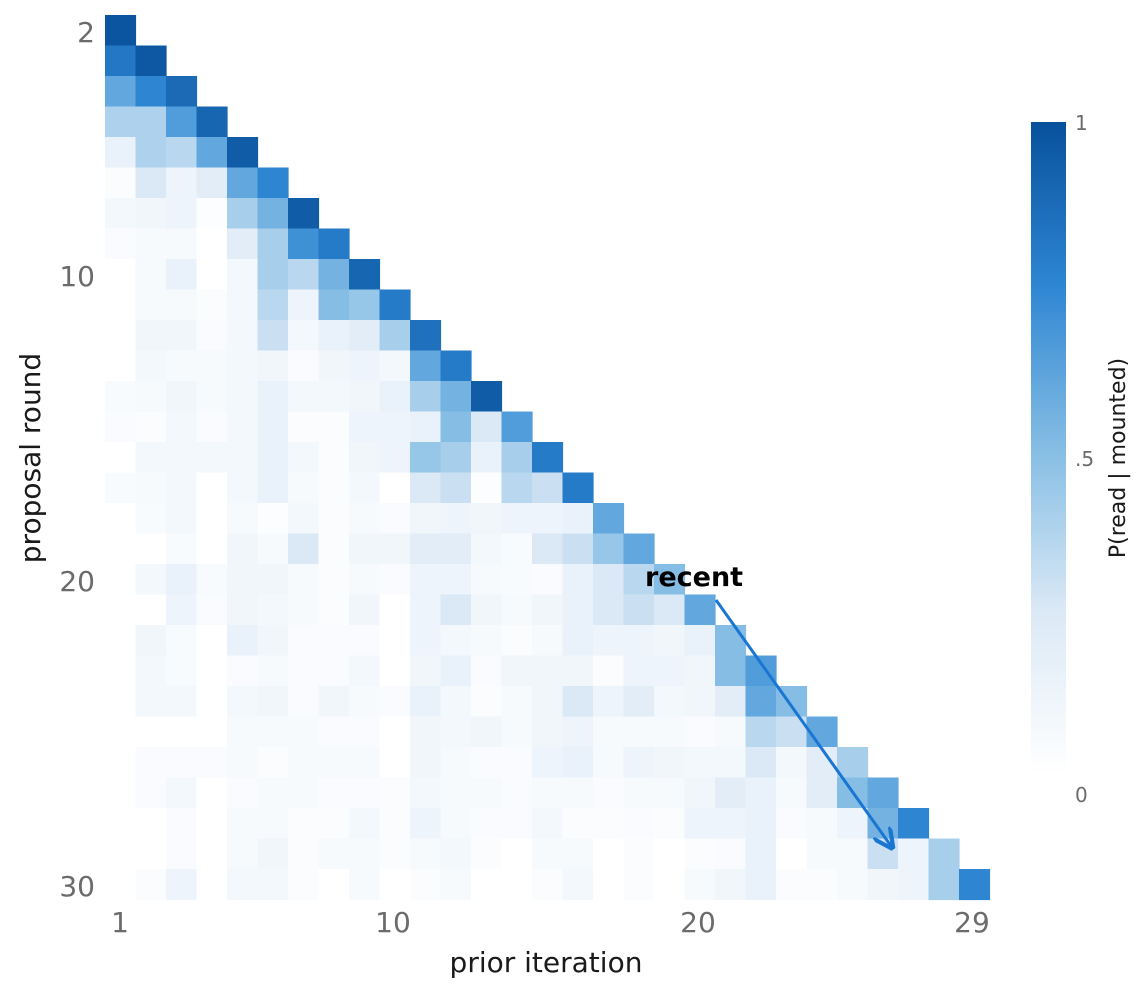  What do you see at coordinates (77, 459) in the screenshot?
I see `y-axis-ticks: 2 10 20 30` at bounding box center [77, 459].